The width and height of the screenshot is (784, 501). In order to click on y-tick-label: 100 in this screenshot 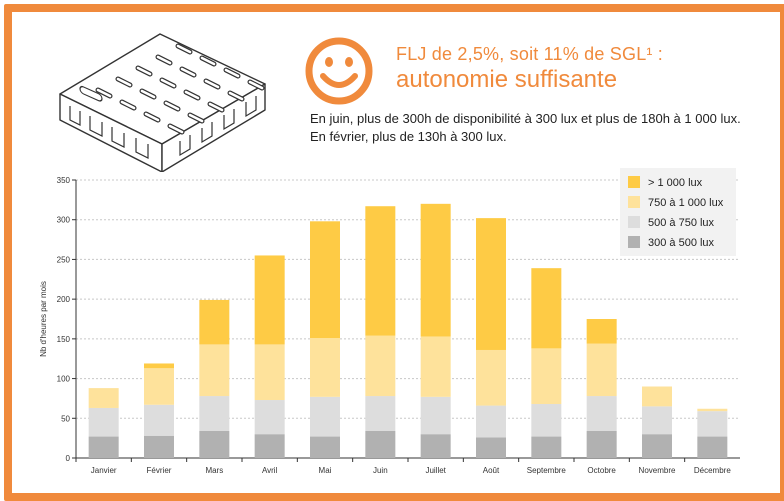, I will do `click(64, 379)`.